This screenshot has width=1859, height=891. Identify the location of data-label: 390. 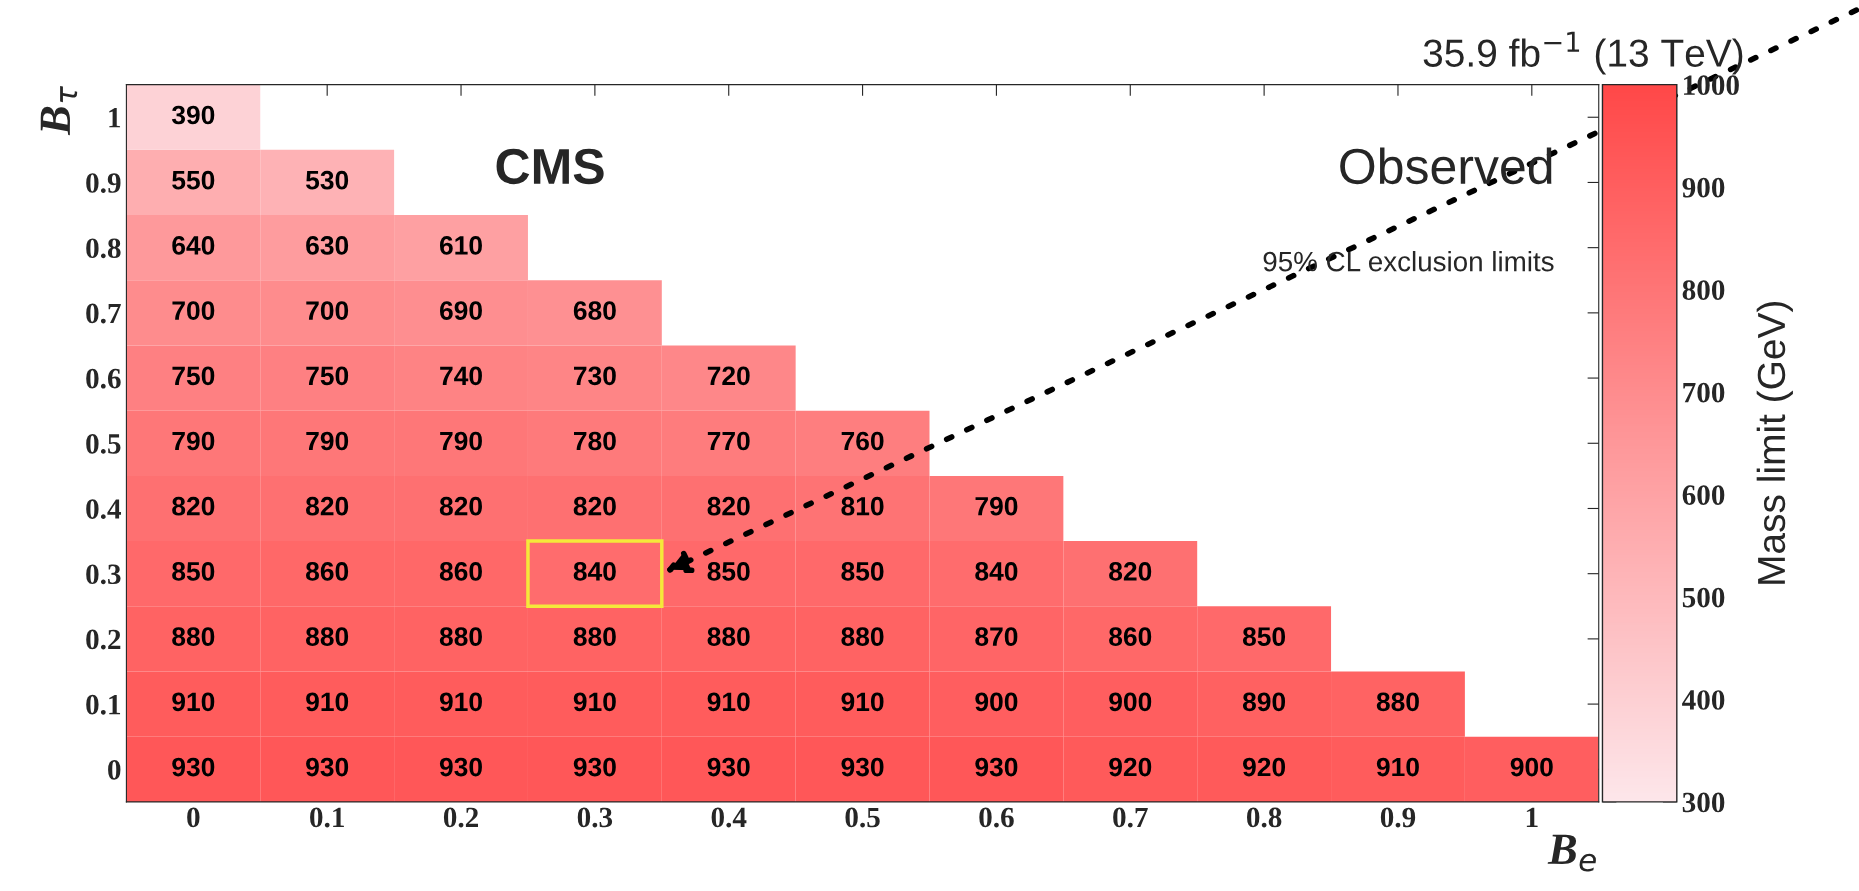
(193, 115).